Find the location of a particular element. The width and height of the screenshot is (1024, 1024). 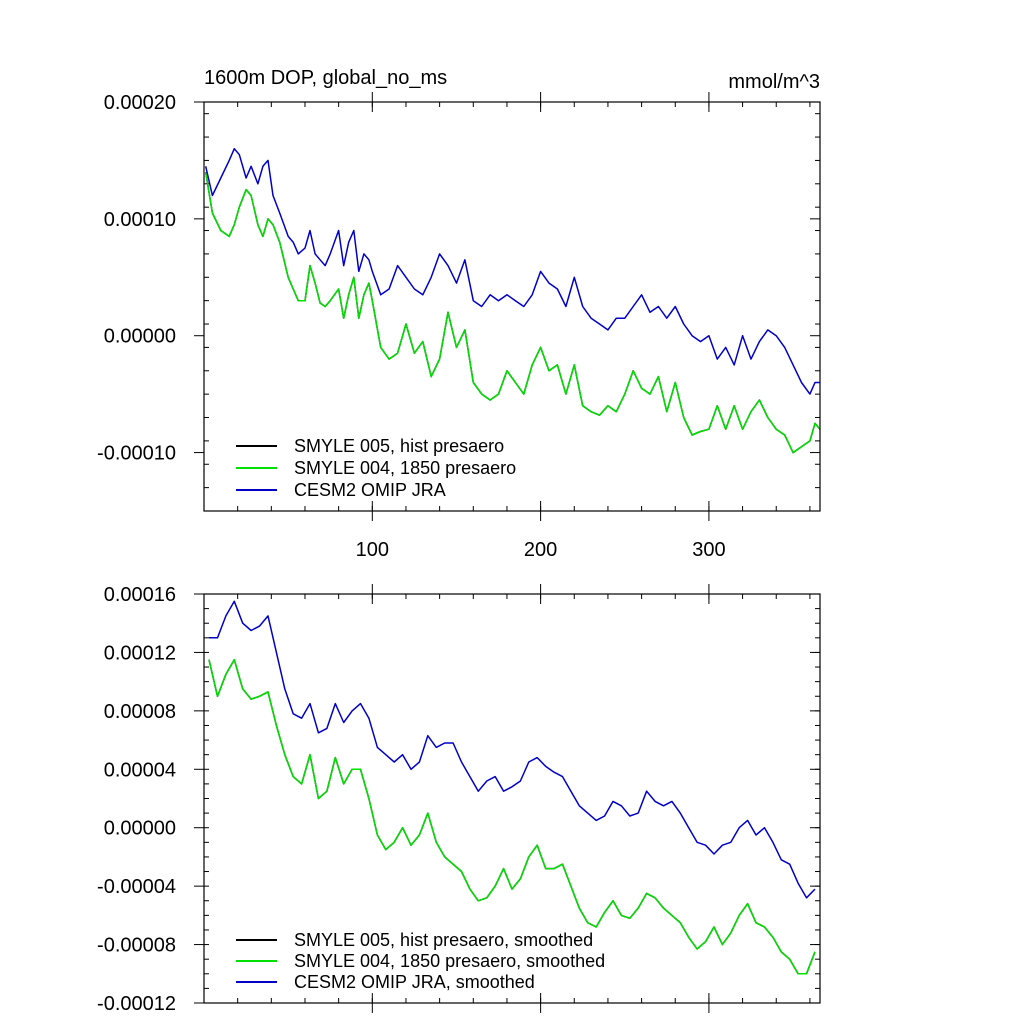

legend-label: CESM2 OMIP JRA is located at coordinates (370, 490).